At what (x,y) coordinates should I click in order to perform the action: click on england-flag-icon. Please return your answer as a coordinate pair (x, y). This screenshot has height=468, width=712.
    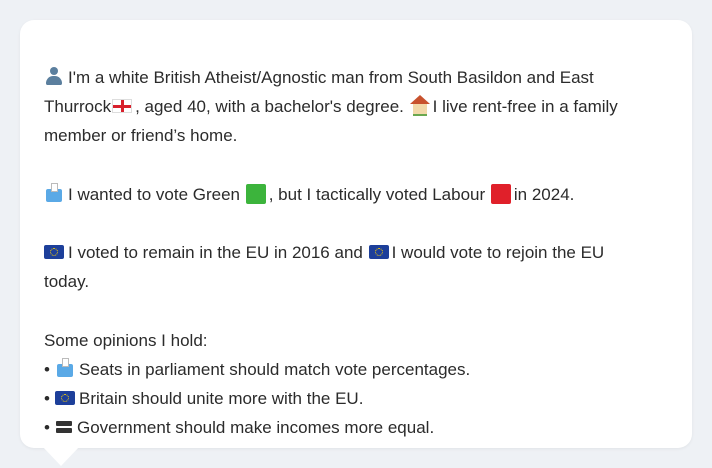
    Looking at the image, I should click on (122, 106).